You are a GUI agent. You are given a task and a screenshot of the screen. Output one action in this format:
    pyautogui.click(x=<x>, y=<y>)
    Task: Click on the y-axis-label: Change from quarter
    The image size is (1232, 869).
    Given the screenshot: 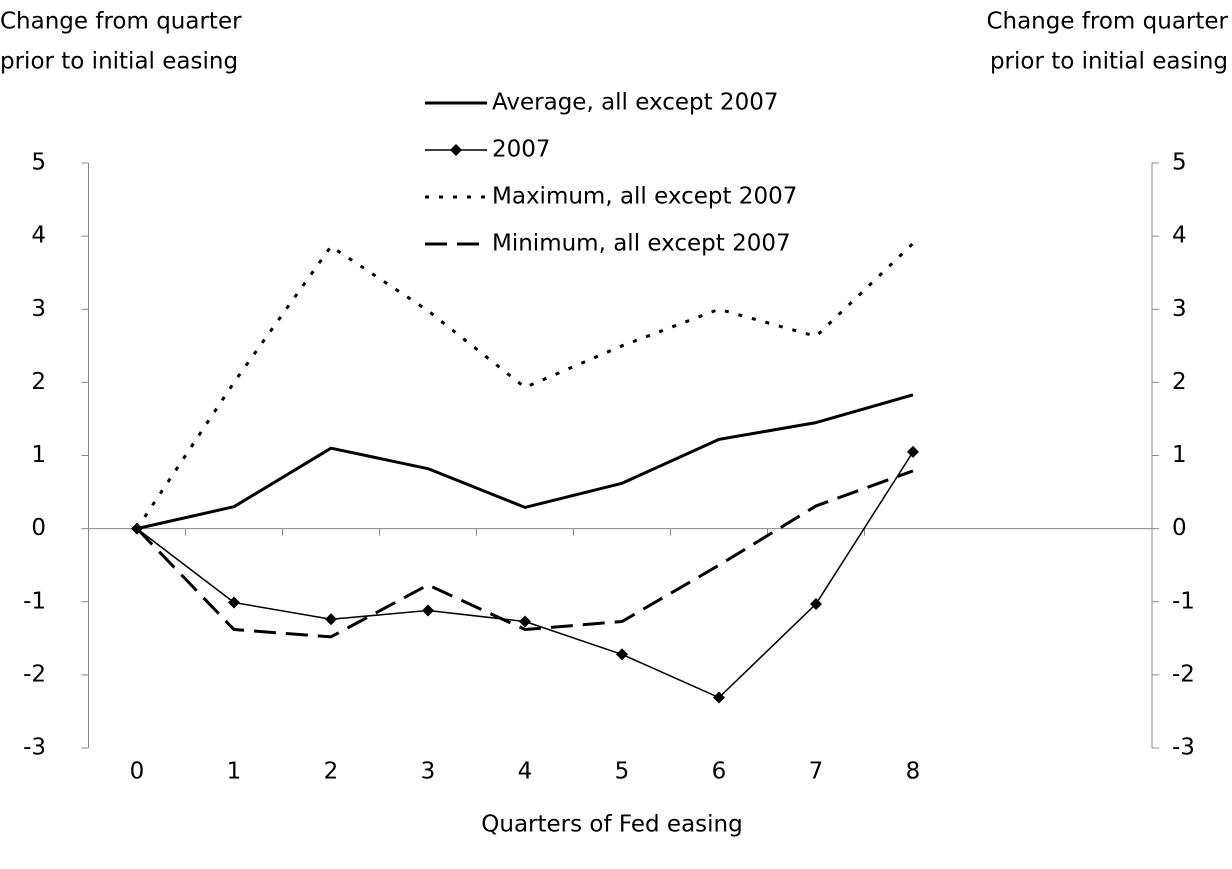 What is the action you would take?
    pyautogui.click(x=121, y=22)
    